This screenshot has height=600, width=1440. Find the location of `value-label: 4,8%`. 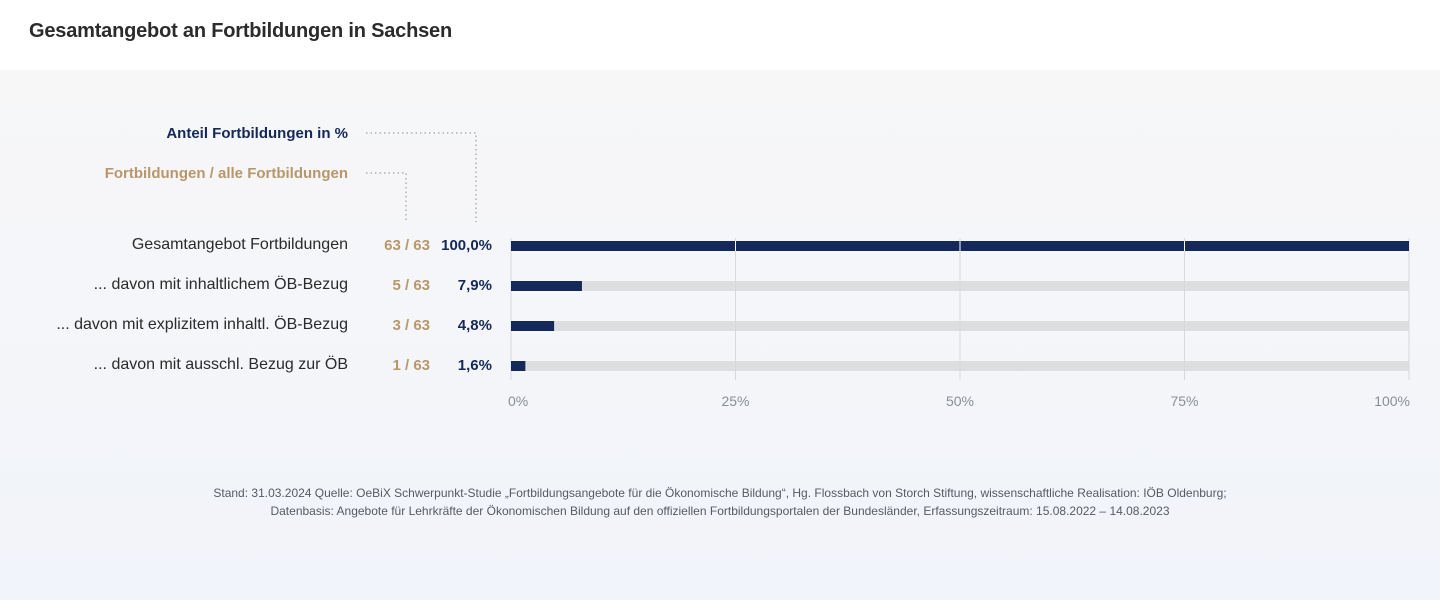

value-label: 4,8% is located at coordinates (474, 325).